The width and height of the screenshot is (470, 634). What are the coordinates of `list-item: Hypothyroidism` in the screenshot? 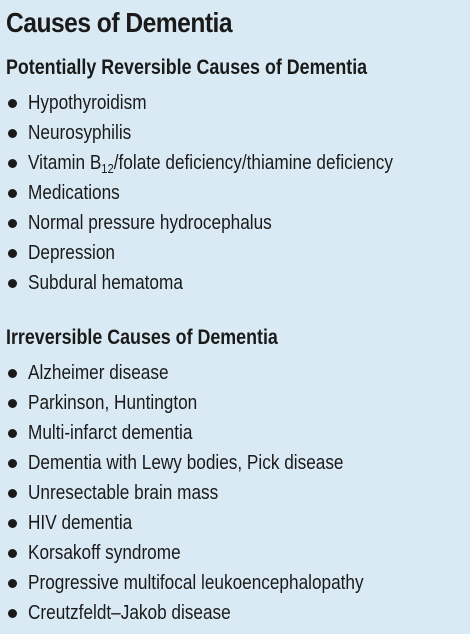 It's located at (233, 103).